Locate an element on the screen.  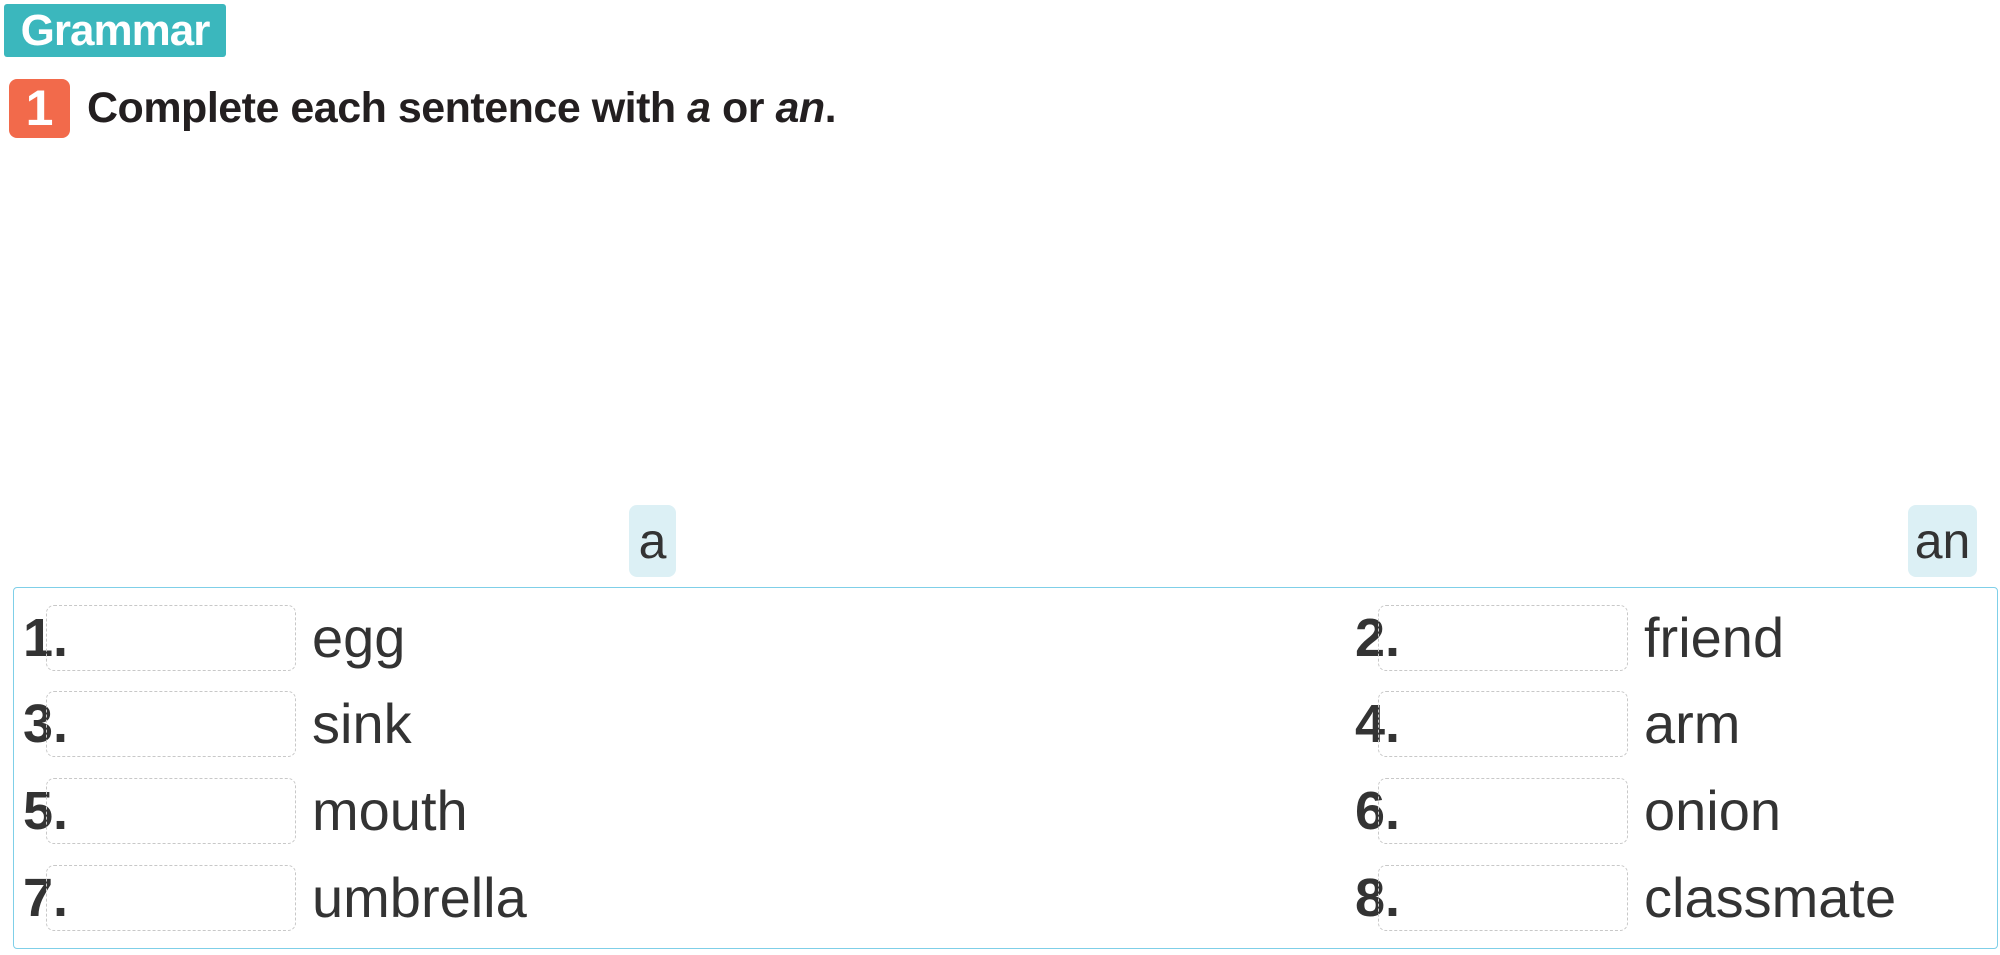
exercise-item: 3. sink is located at coordinates (333, 724).